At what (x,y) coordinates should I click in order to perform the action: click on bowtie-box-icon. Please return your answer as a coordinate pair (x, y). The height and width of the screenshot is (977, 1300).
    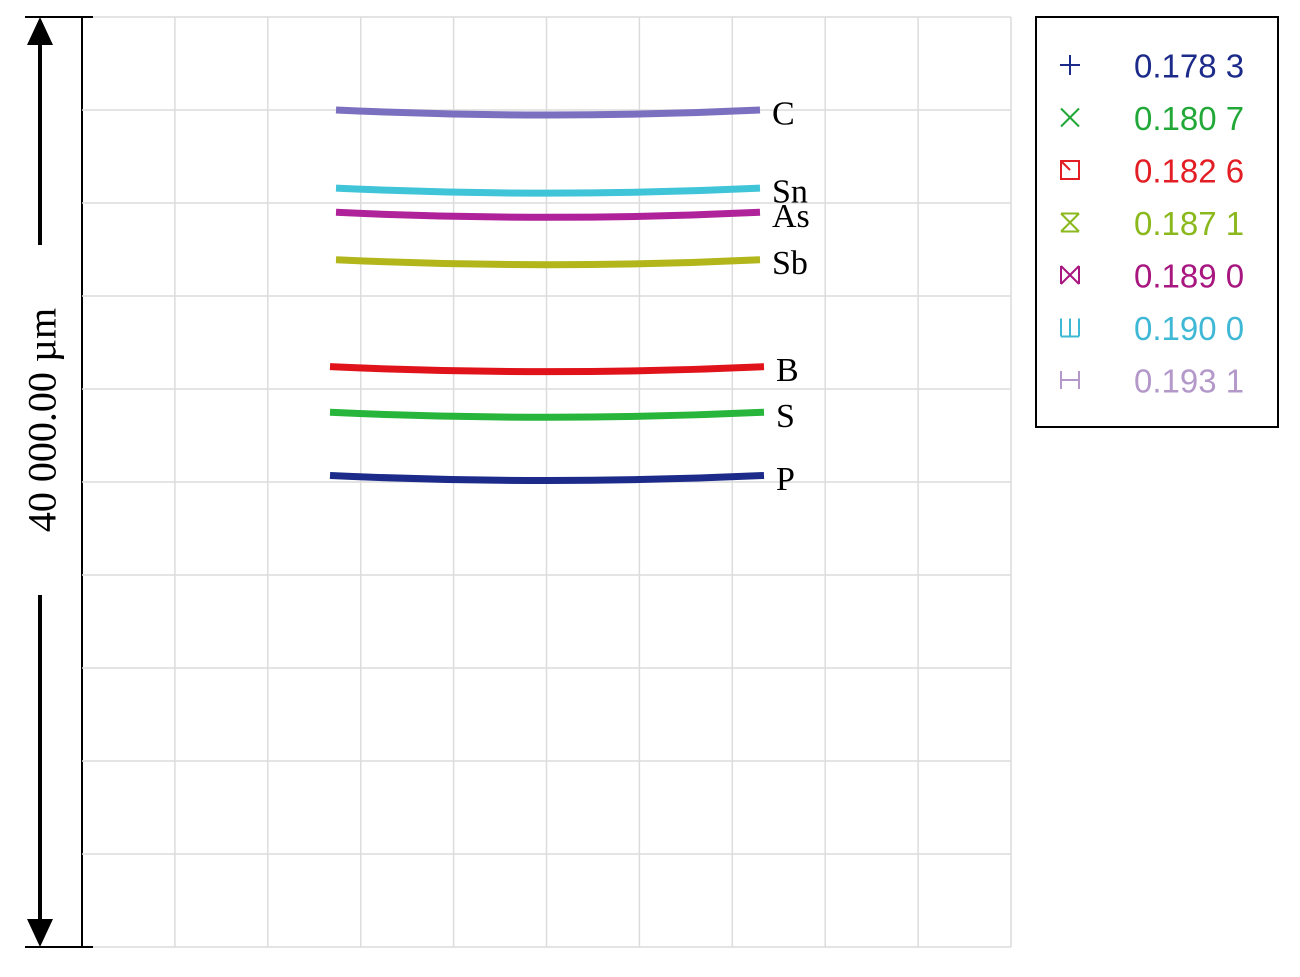
    Looking at the image, I should click on (1070, 275).